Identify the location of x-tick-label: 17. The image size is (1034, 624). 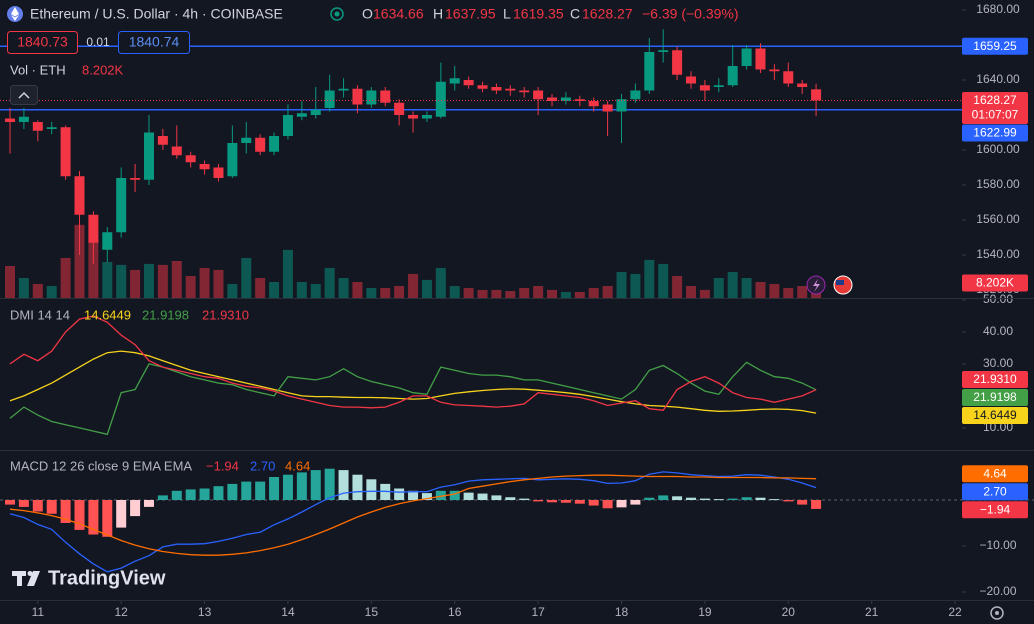
(538, 612).